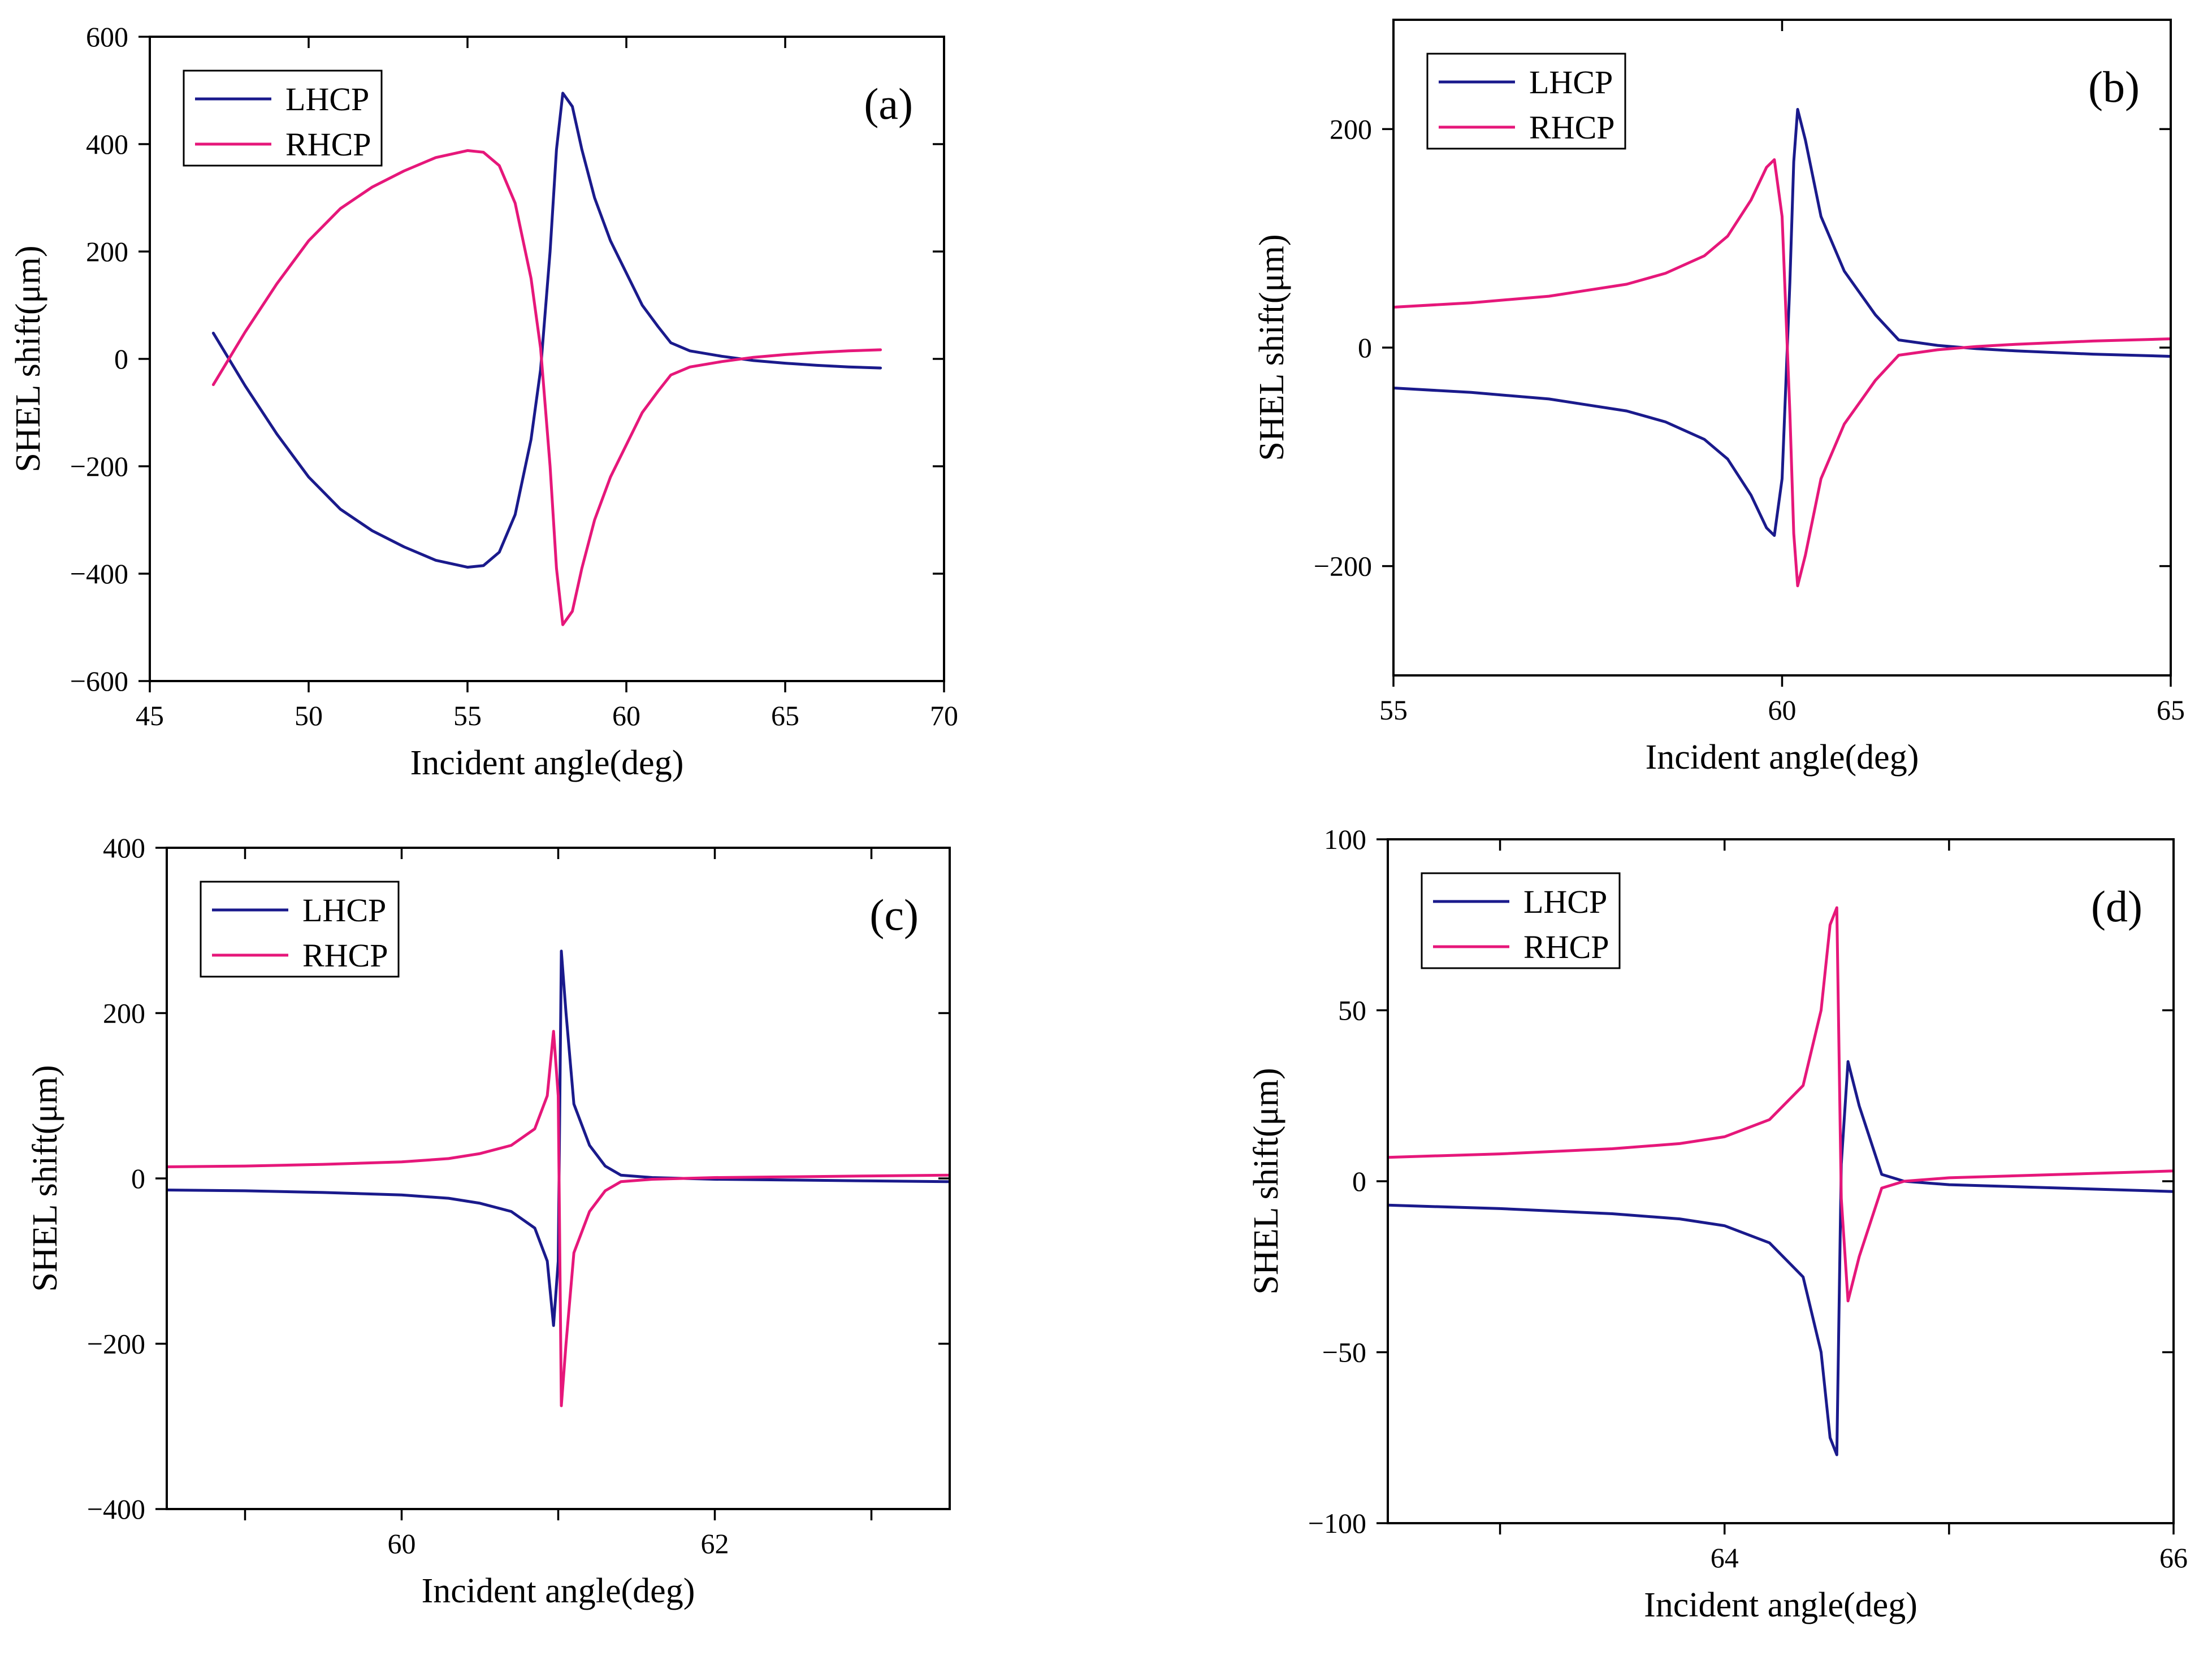 The image size is (2212, 1656). I want to click on x-tick-label: 45, so click(150, 715).